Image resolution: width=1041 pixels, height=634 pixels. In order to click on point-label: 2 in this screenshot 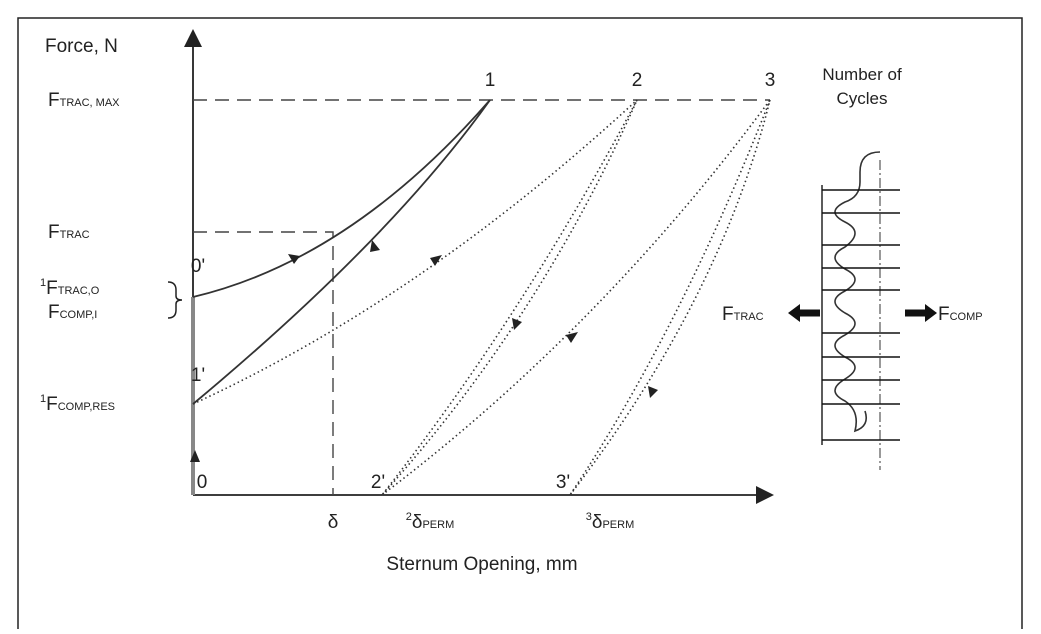, I will do `click(637, 80)`.